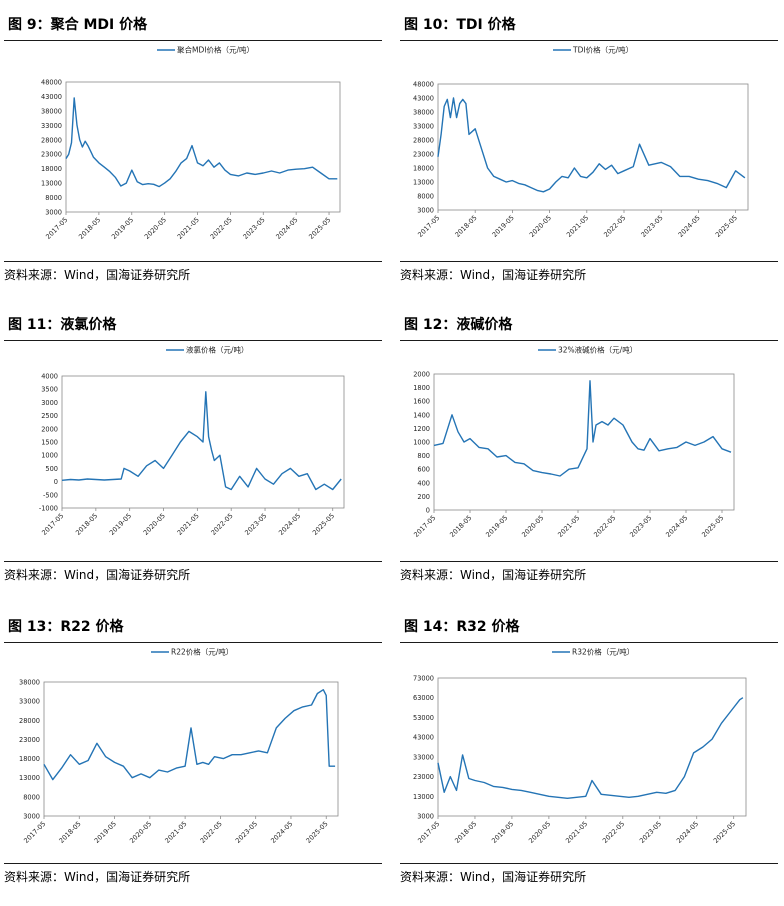  Describe the element at coordinates (423, 679) in the screenshot. I see `y-tick-label: 73000` at that location.